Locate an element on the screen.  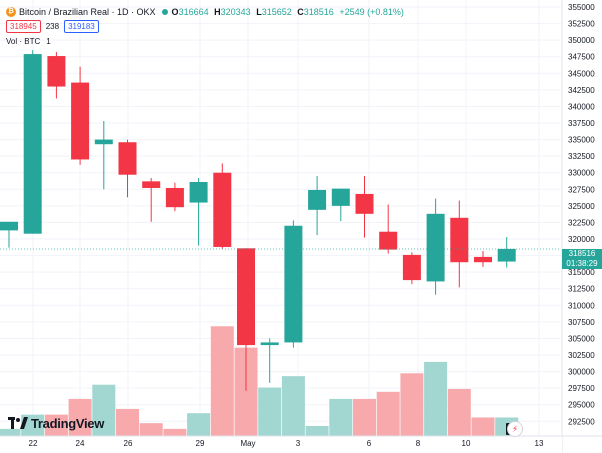
price-tick-label: 307500 is located at coordinates (581, 322).